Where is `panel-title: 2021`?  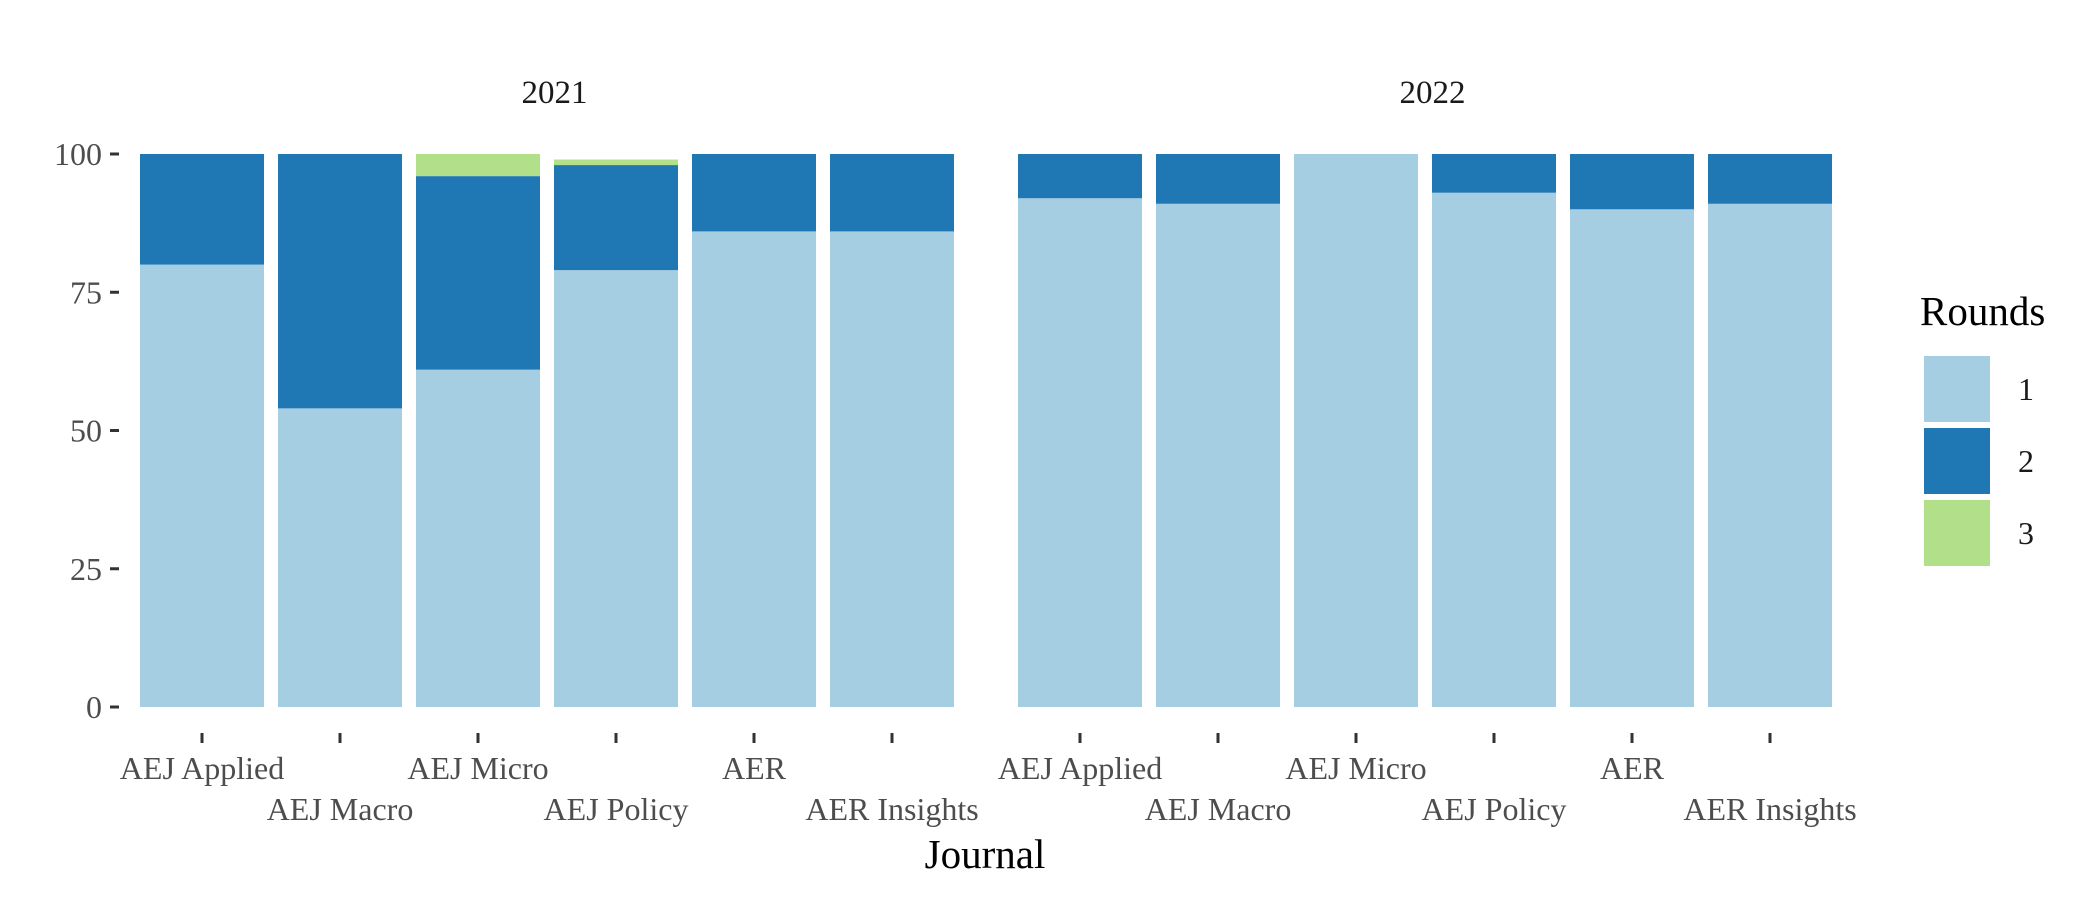
panel-title: 2021 is located at coordinates (555, 93).